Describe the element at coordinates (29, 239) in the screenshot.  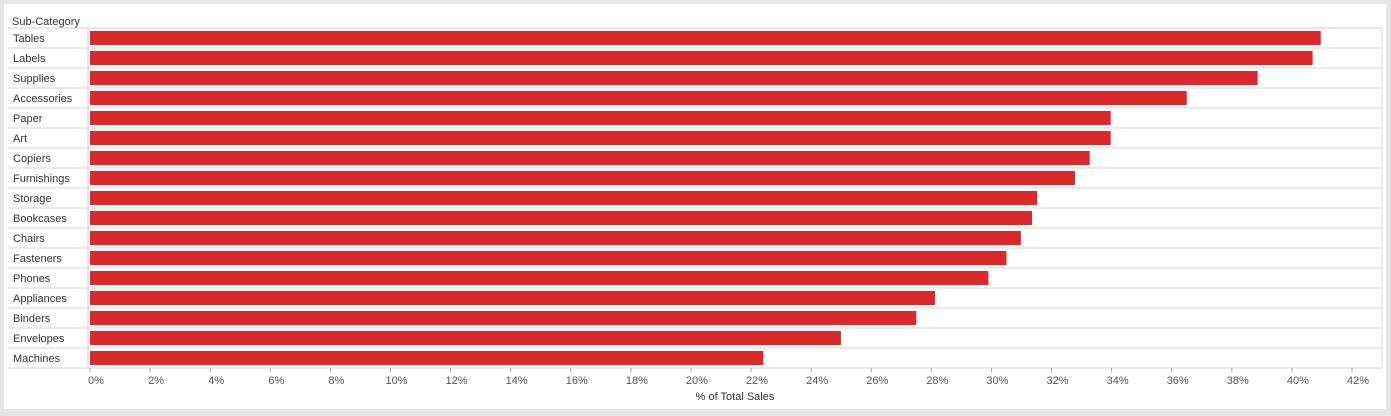
I see `category-label: Chairs` at that location.